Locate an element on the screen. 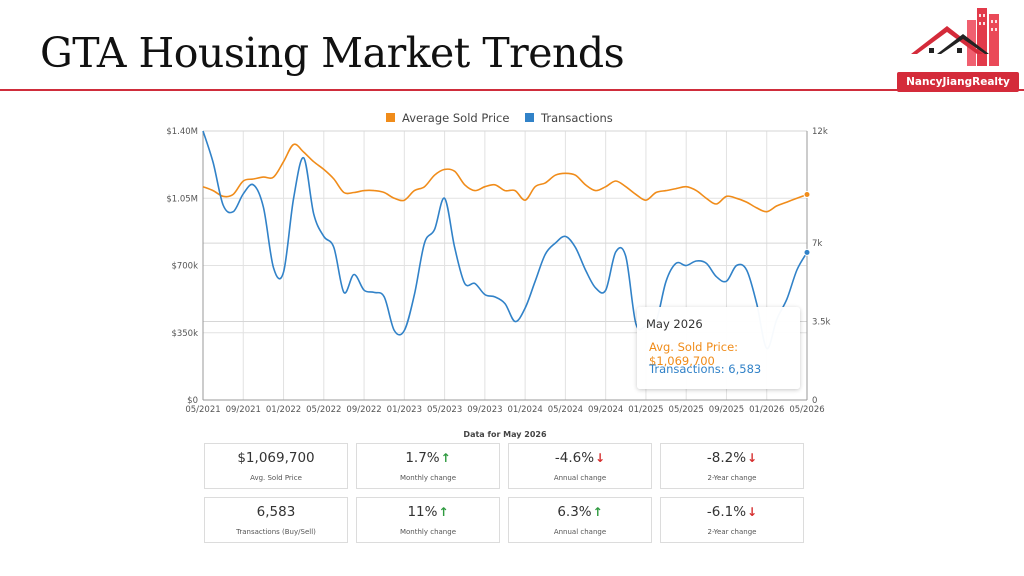 The width and height of the screenshot is (1024, 576). price-series-line is located at coordinates (505, 178).